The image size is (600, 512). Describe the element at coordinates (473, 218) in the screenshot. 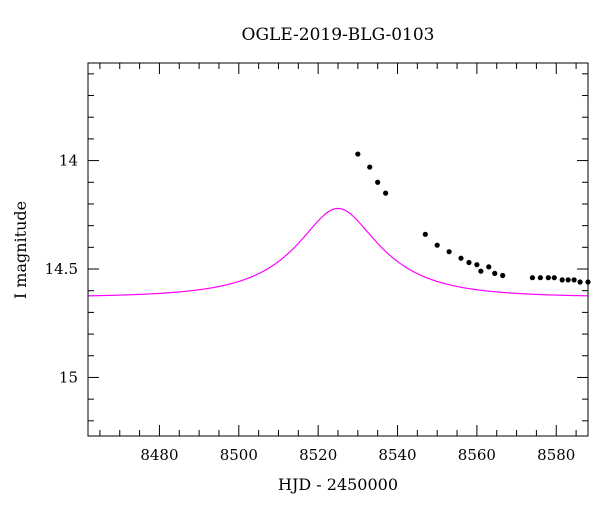

I see `data-points` at that location.